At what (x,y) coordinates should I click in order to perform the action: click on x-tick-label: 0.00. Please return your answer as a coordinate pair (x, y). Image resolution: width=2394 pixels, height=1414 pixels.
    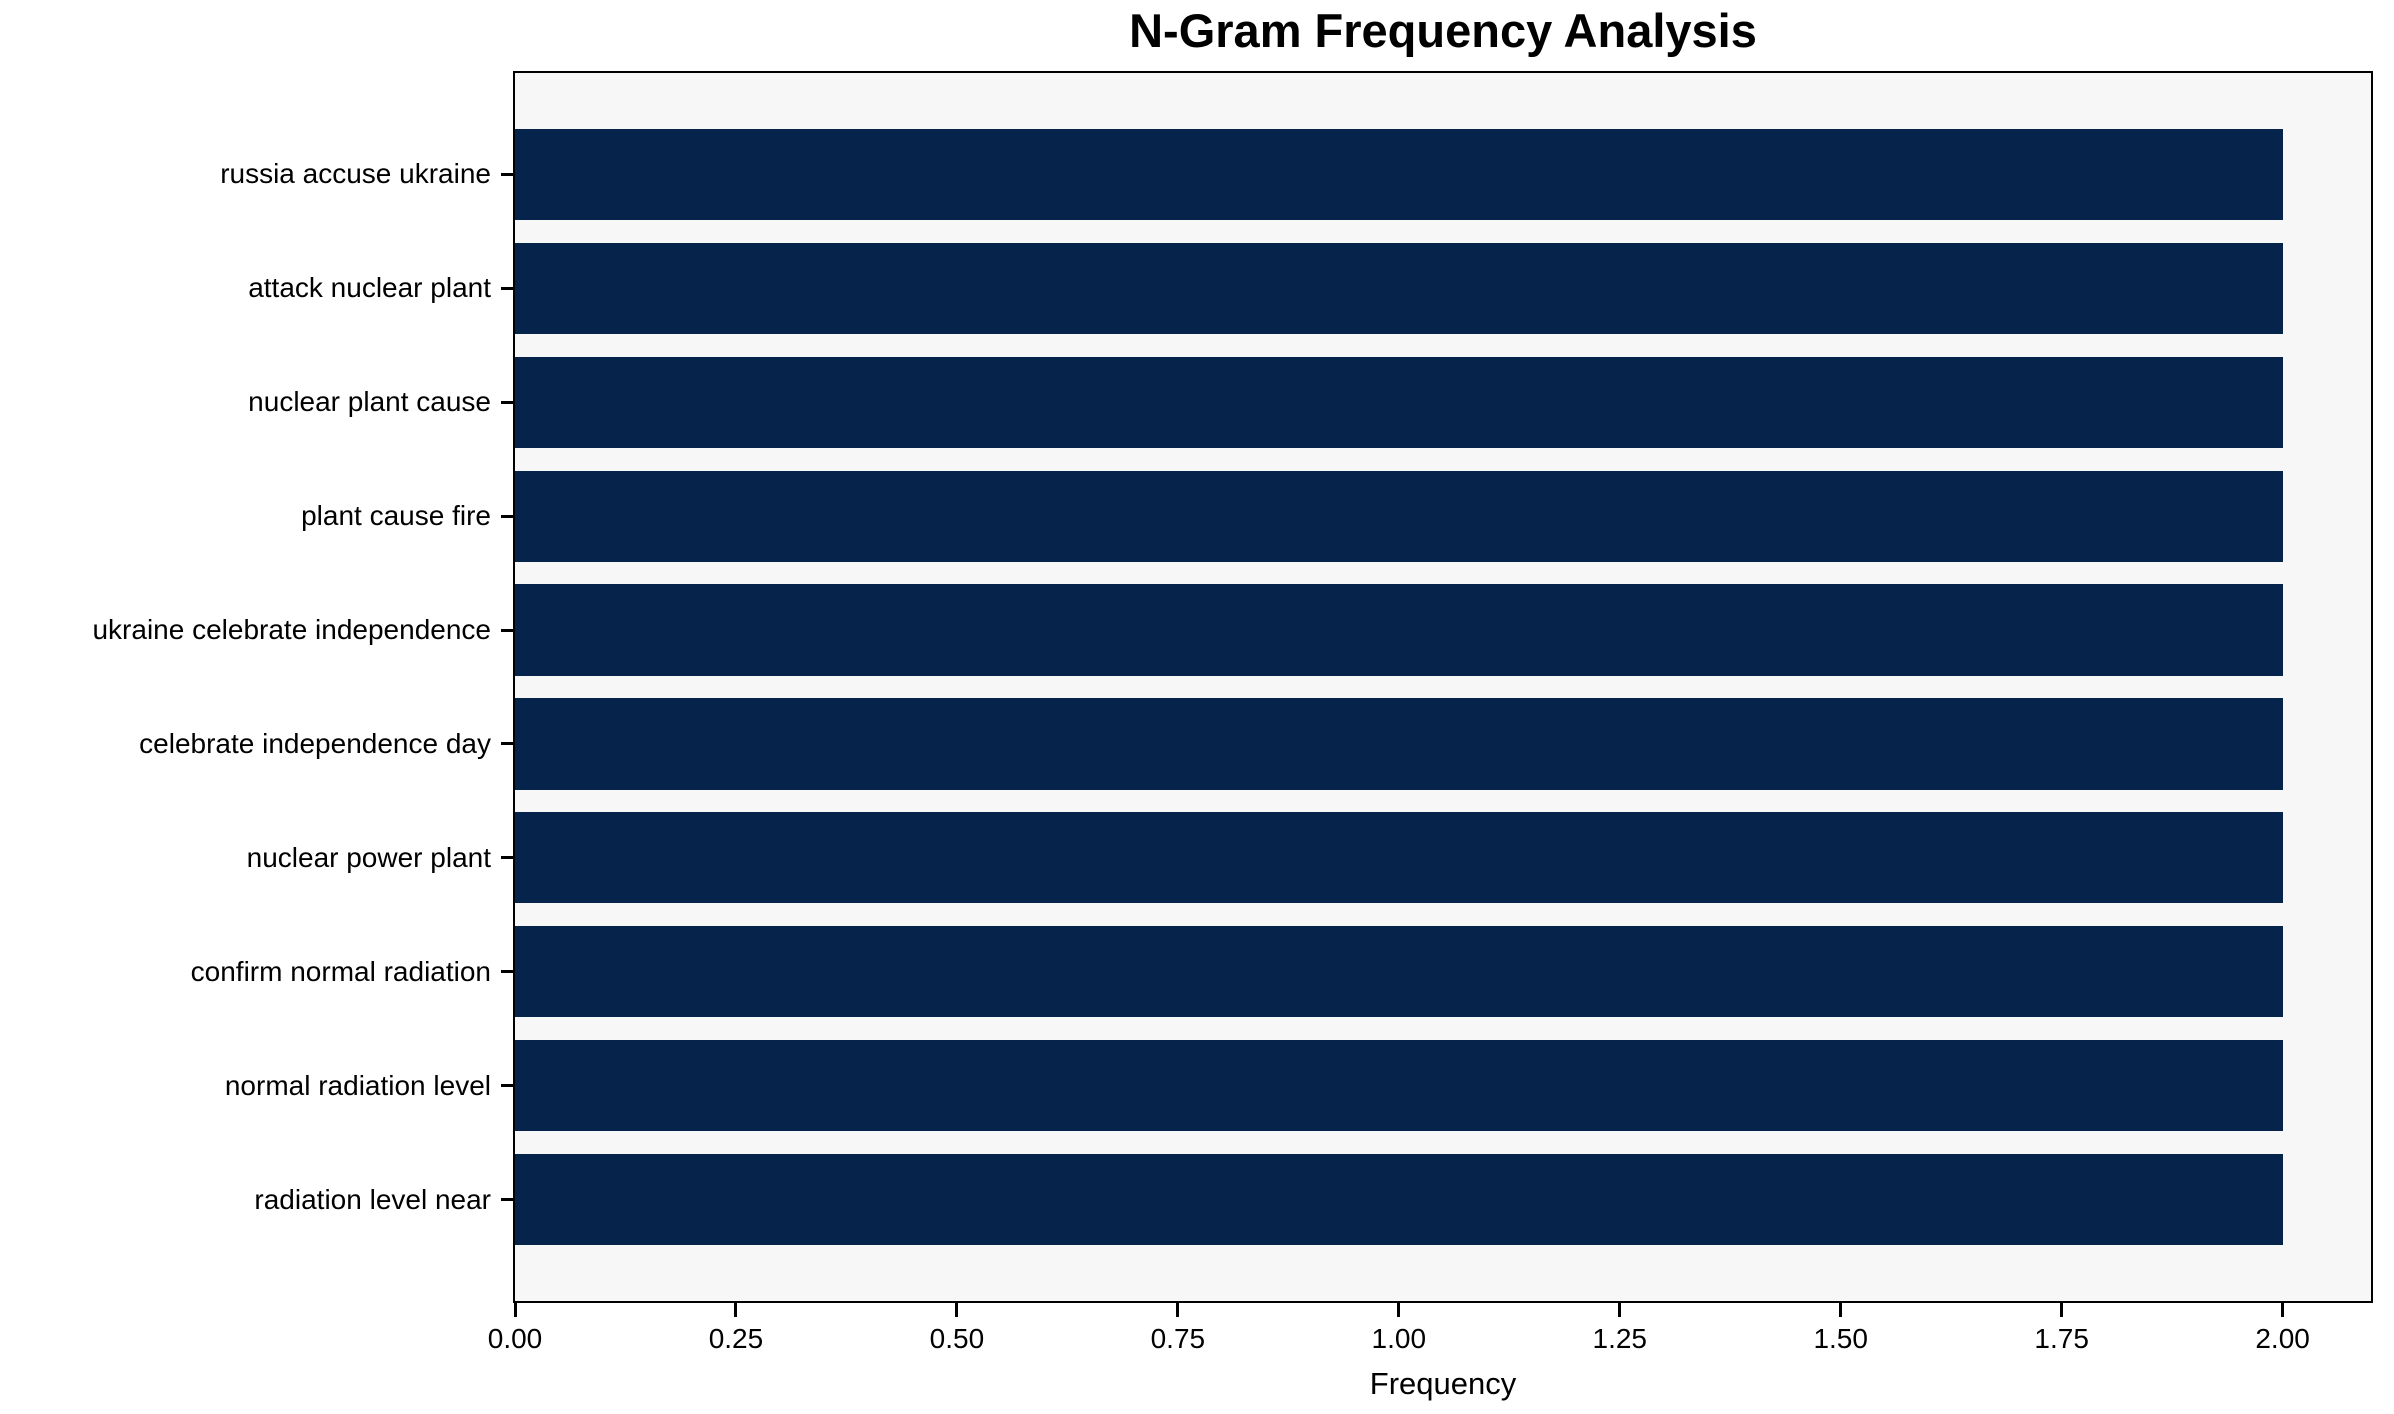
    Looking at the image, I should click on (515, 1338).